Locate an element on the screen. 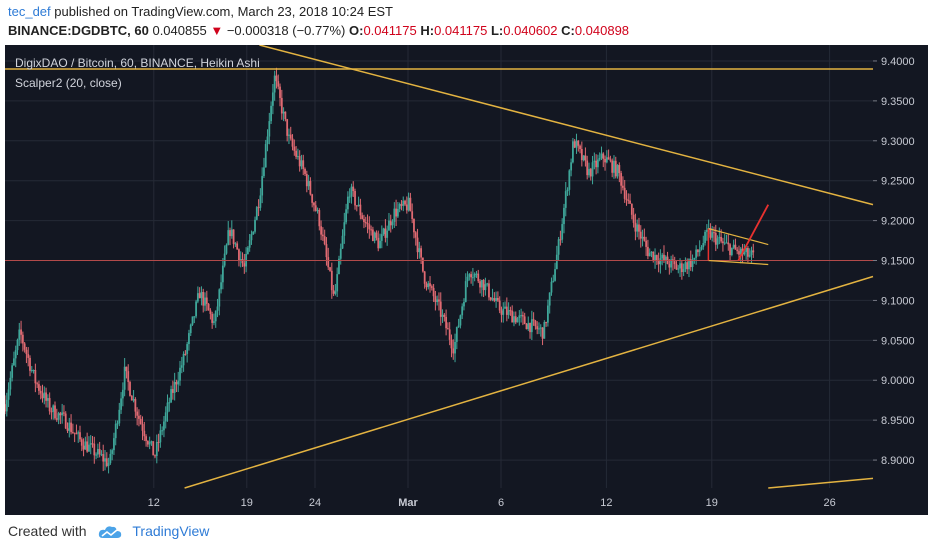 Image resolution: width=932 pixels, height=550 pixels. breakout-arrow is located at coordinates (753, 232).